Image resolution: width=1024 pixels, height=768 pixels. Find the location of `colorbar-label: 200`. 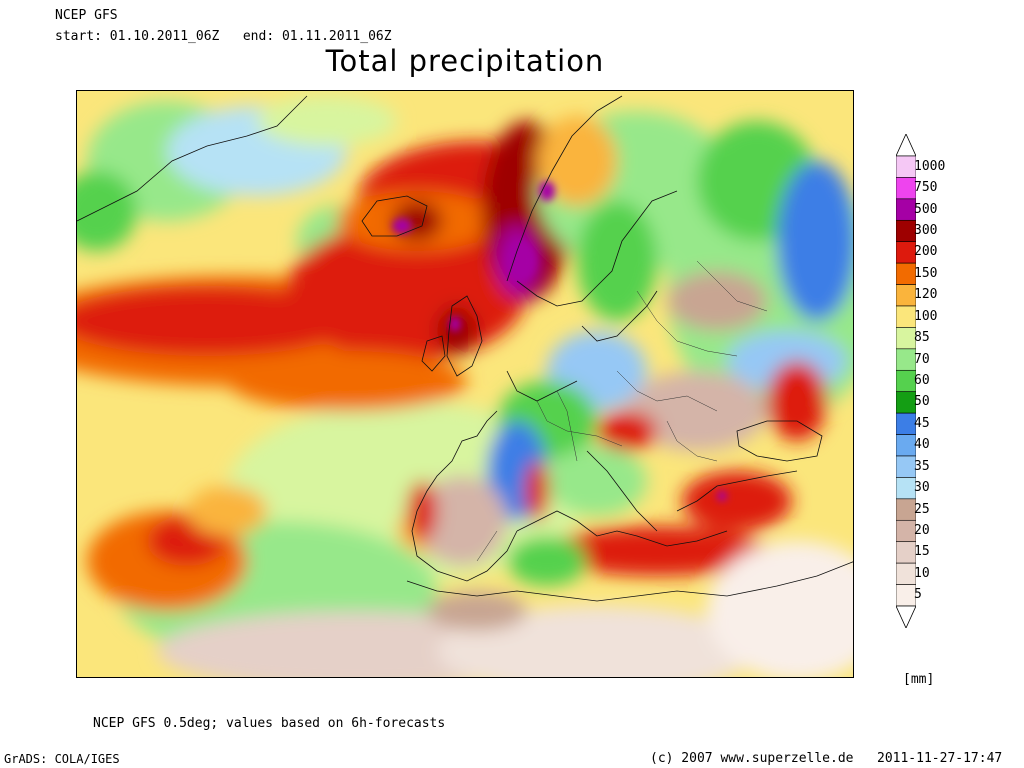

colorbar-label: 200 is located at coordinates (926, 252).